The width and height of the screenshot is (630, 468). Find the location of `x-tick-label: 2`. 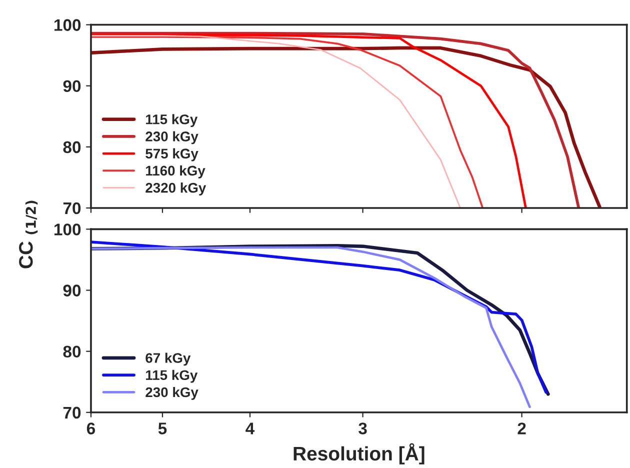

x-tick-label: 2 is located at coordinates (522, 428).